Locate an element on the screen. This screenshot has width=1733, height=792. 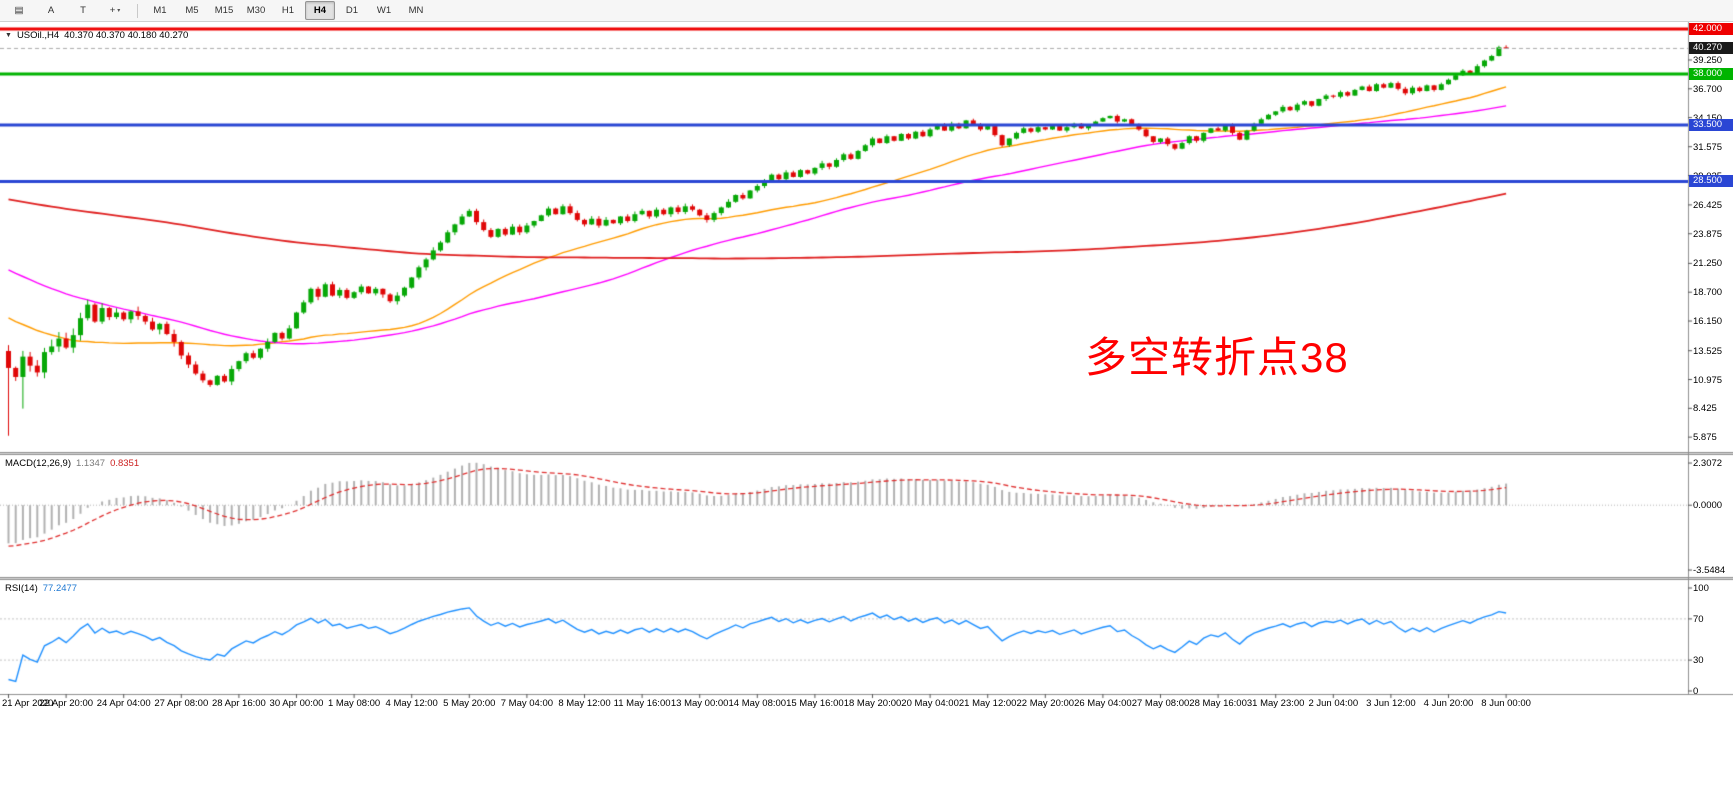
ohlc-values: 40.370 40.370 40.180 40.270 is located at coordinates (126, 35).